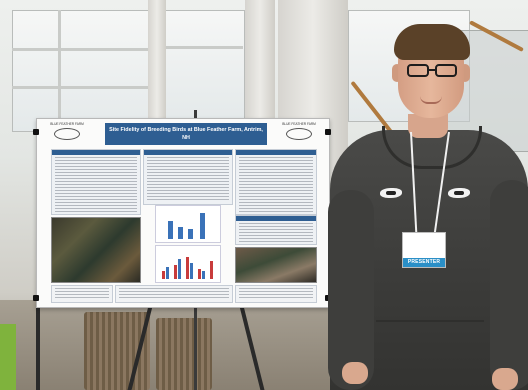 The image size is (528, 390). Describe the element at coordinates (424, 243) in the screenshot. I see `badge-name-line` at that location.